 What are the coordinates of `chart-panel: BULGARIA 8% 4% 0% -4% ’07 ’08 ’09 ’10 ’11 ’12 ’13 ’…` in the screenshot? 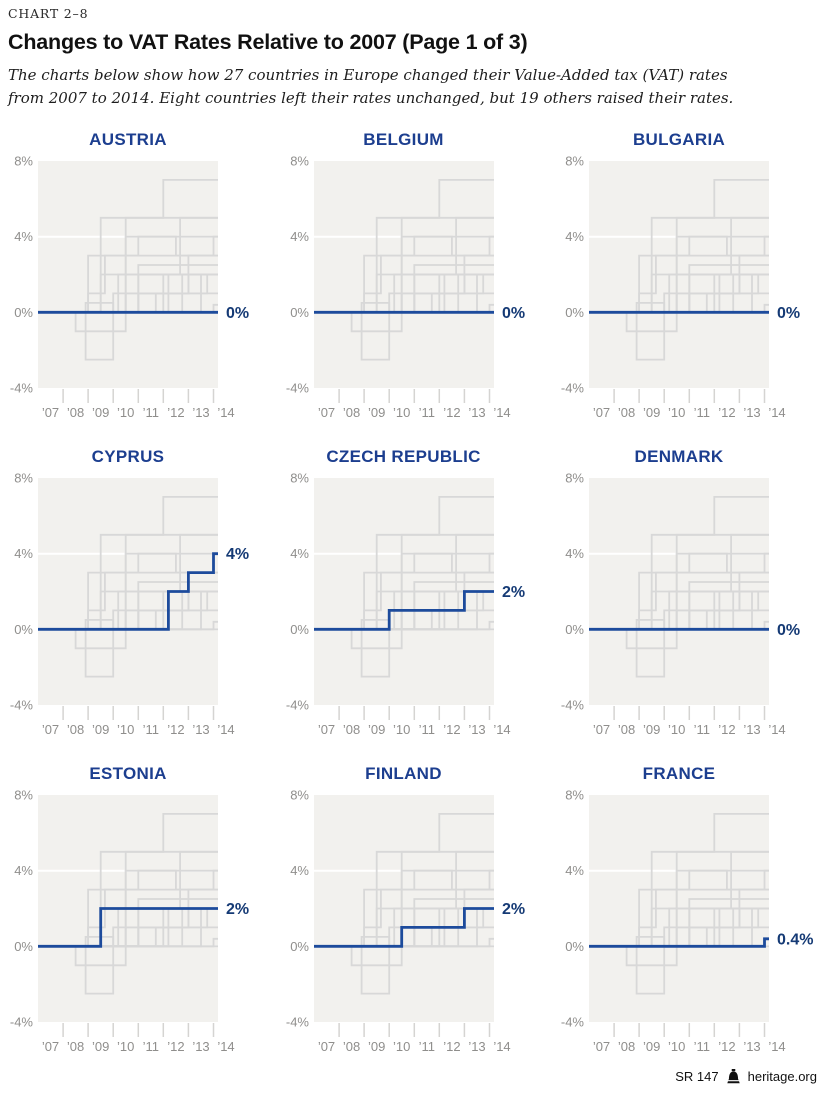 It's located at (688, 276).